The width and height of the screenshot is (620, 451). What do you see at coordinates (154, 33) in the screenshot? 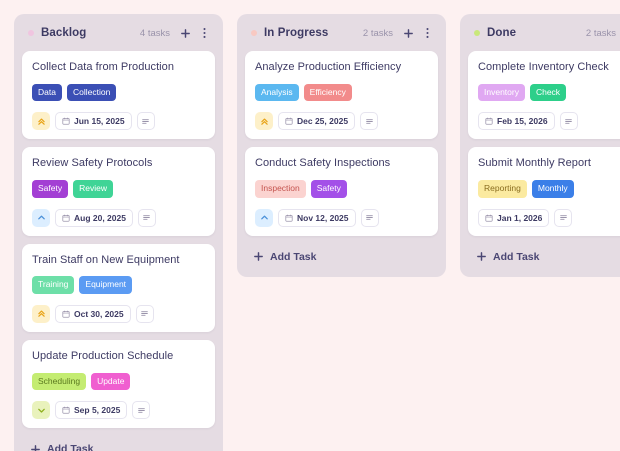
I see `column-task-count: 4 tasks` at bounding box center [154, 33].